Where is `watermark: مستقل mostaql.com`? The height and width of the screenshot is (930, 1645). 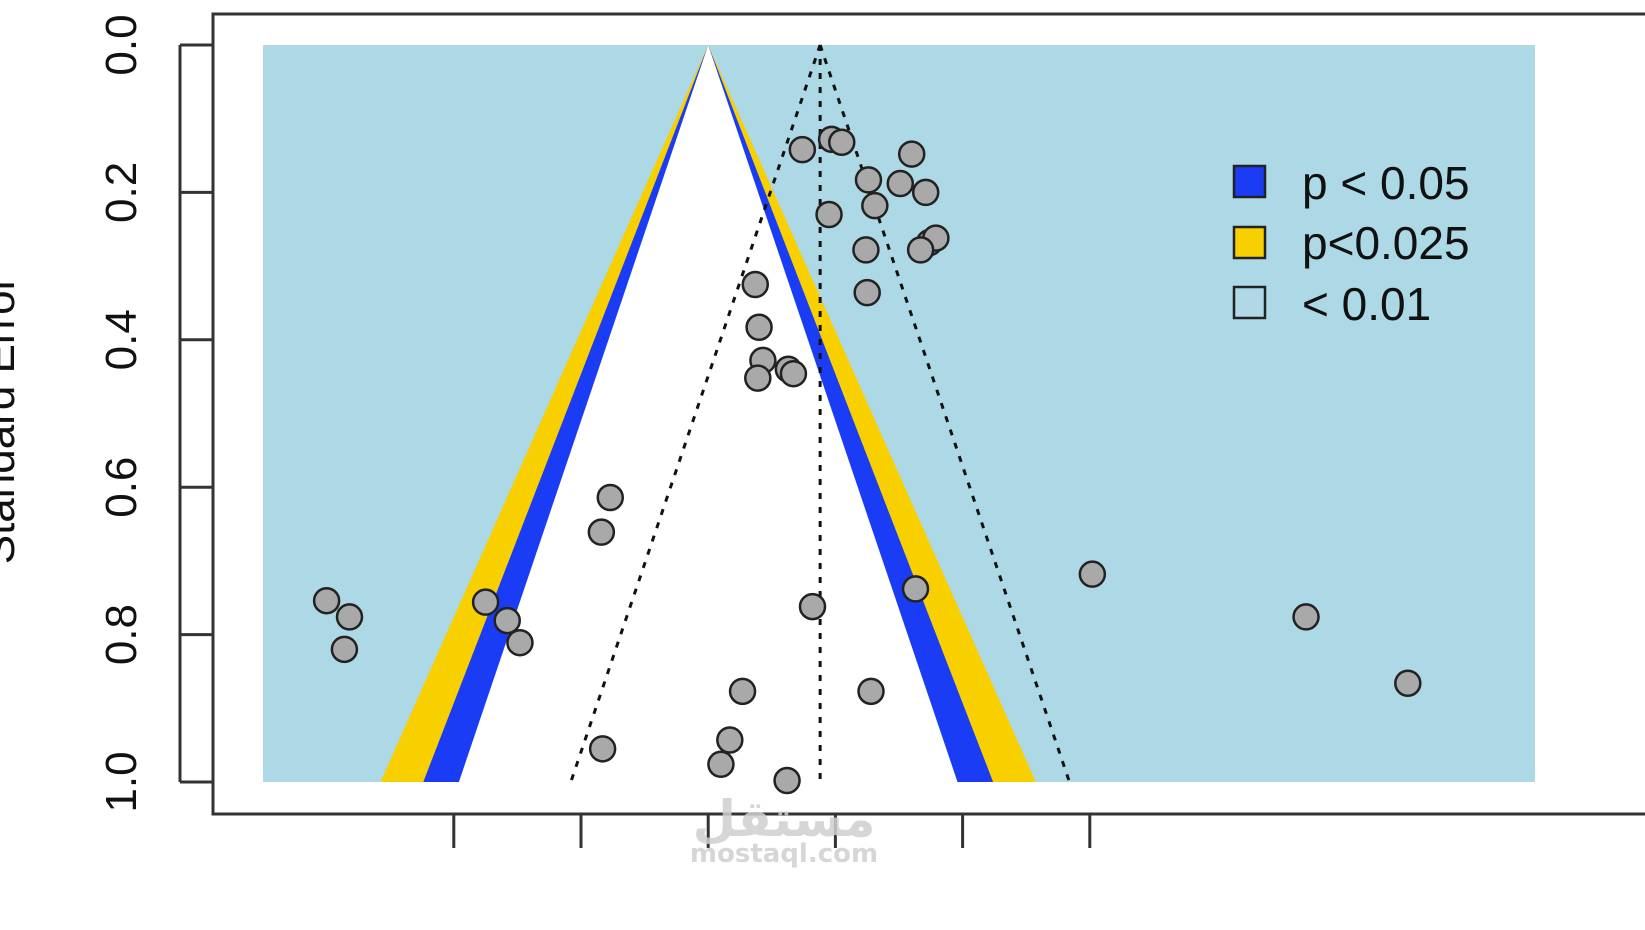
watermark: مستقل mostaql.com is located at coordinates (784, 829).